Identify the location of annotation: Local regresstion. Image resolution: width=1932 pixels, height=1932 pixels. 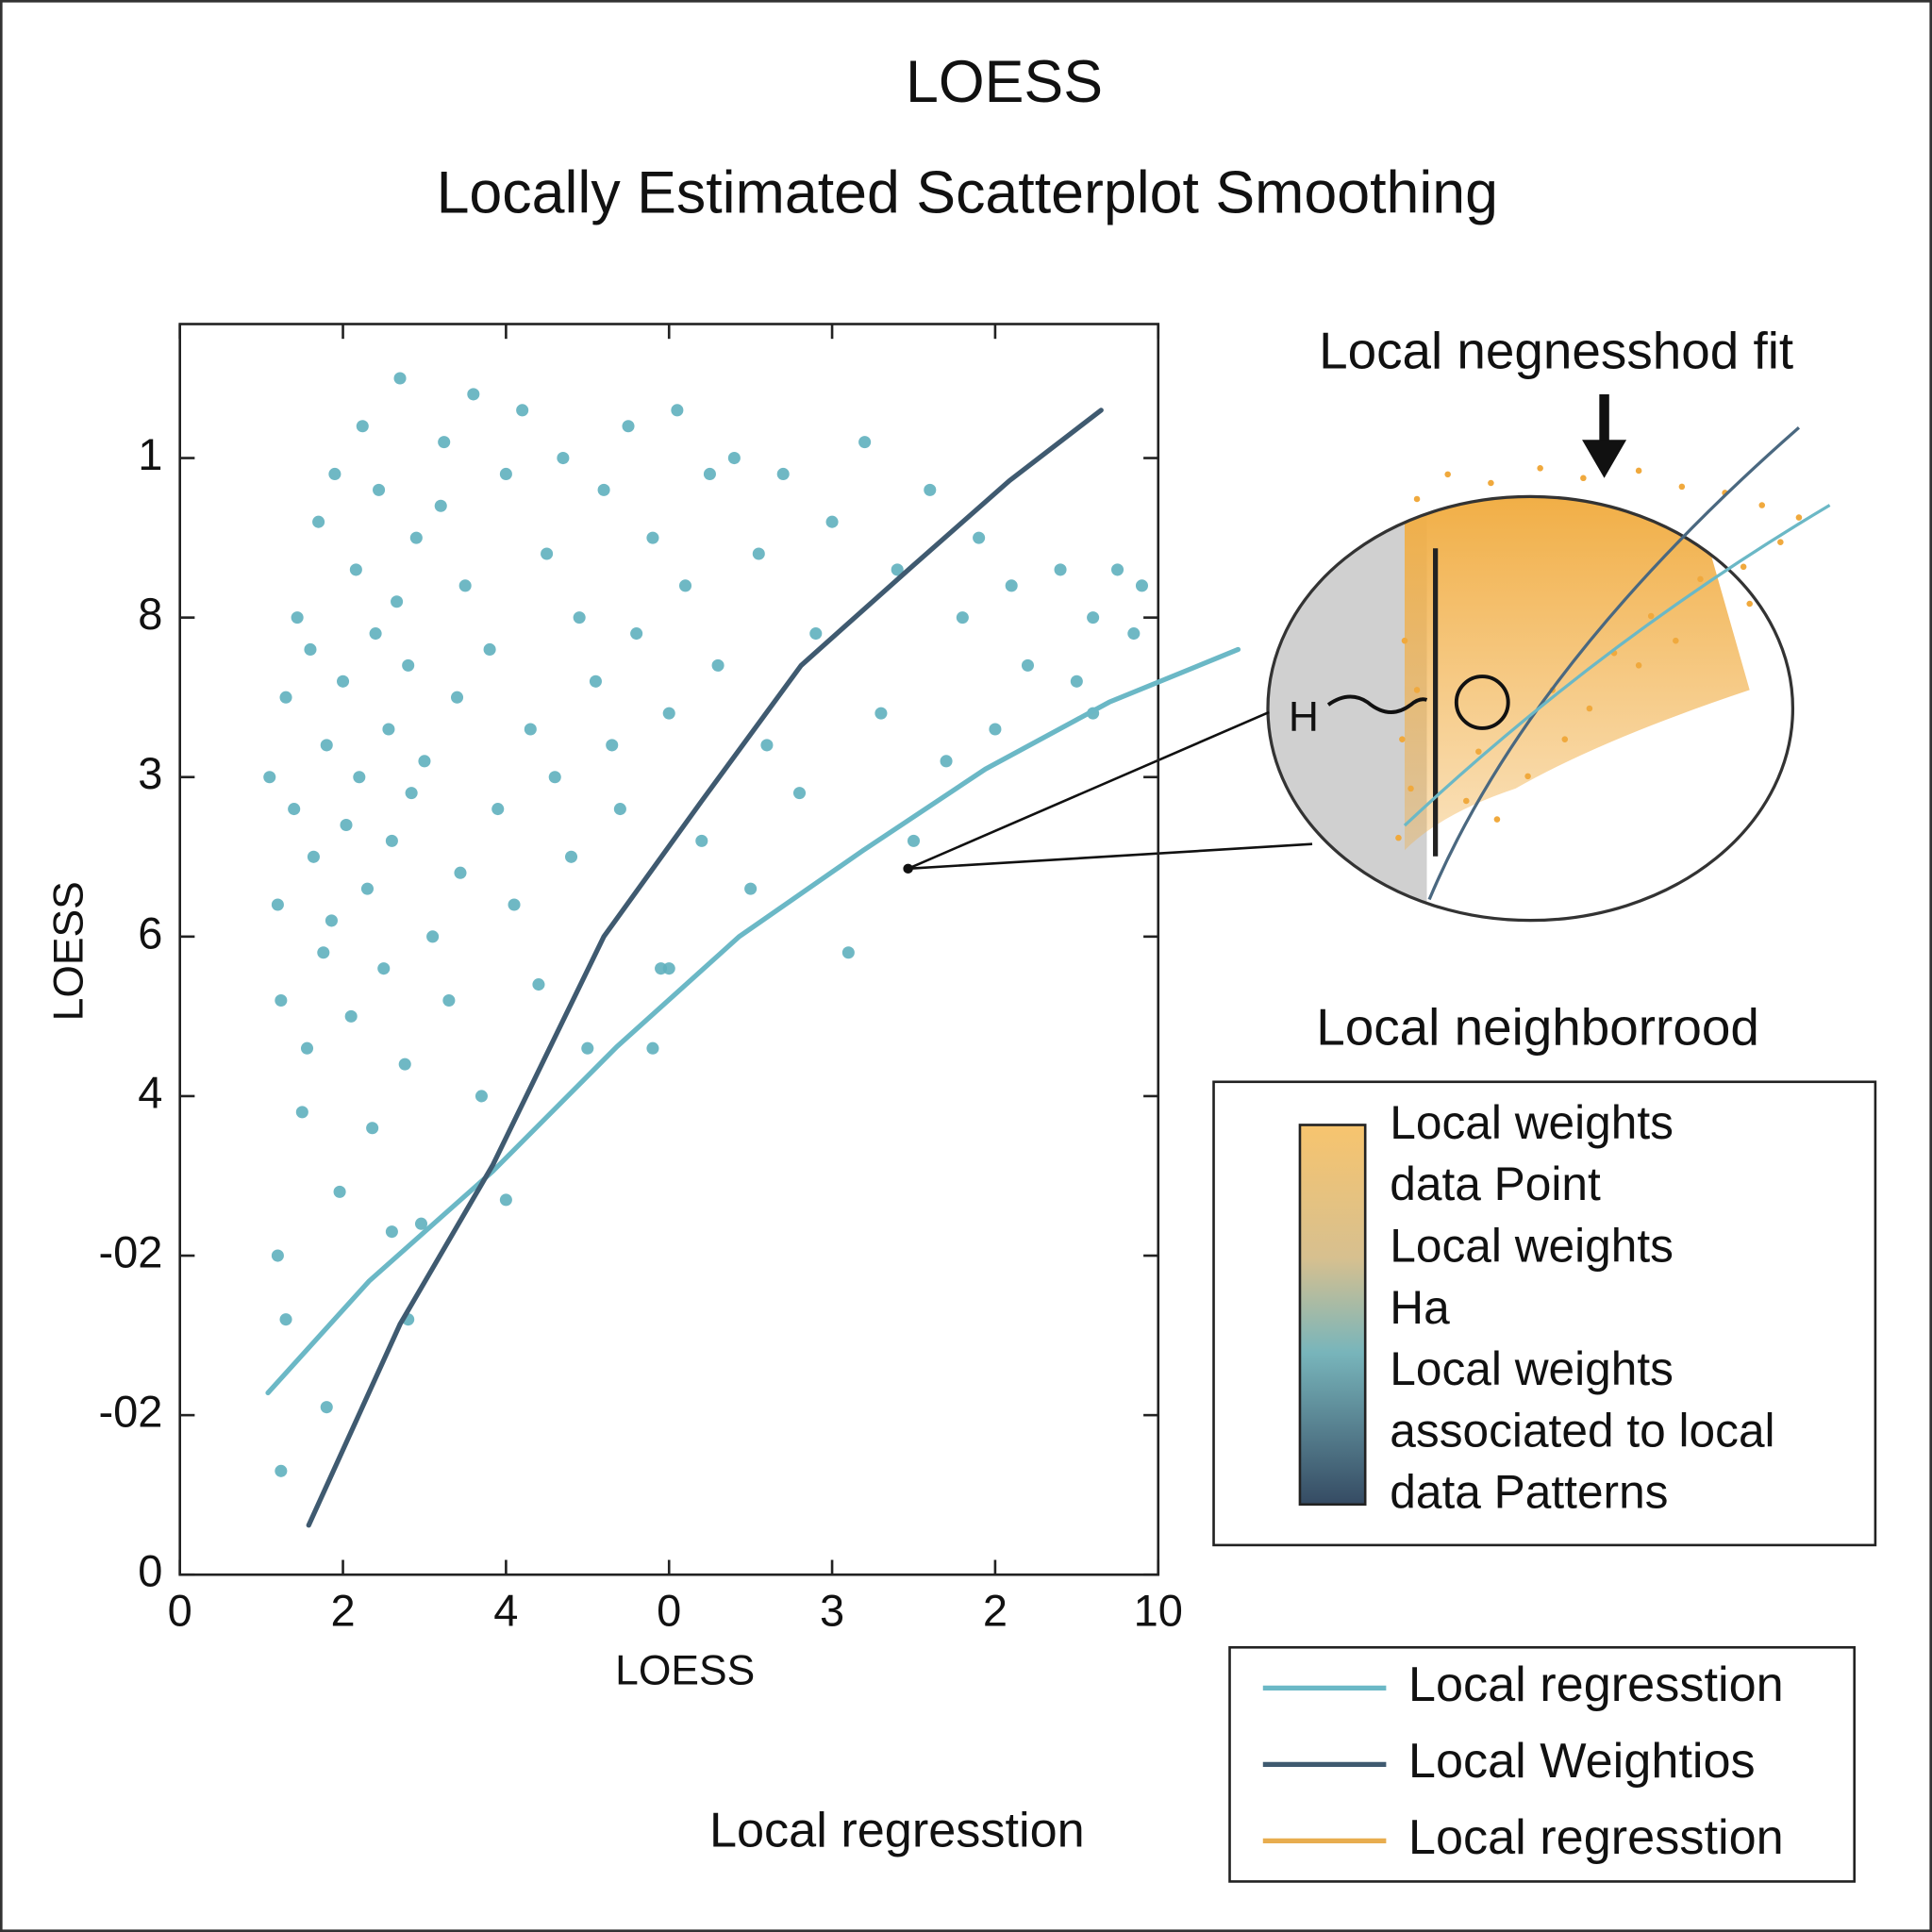
(897, 1830).